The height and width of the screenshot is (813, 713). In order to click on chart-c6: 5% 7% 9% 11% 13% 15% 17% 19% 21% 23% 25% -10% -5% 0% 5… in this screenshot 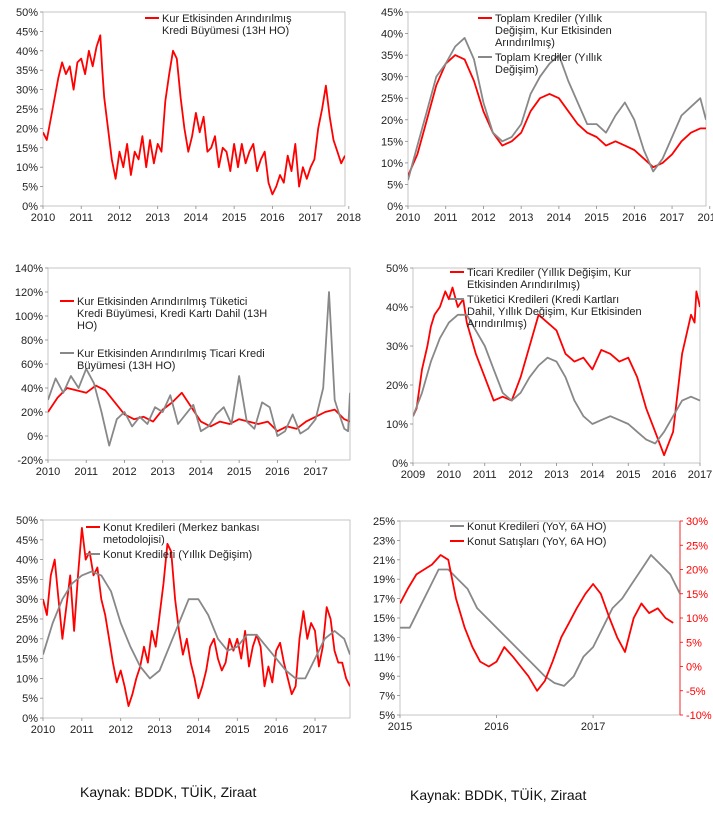, I will do `click(542, 624)`.